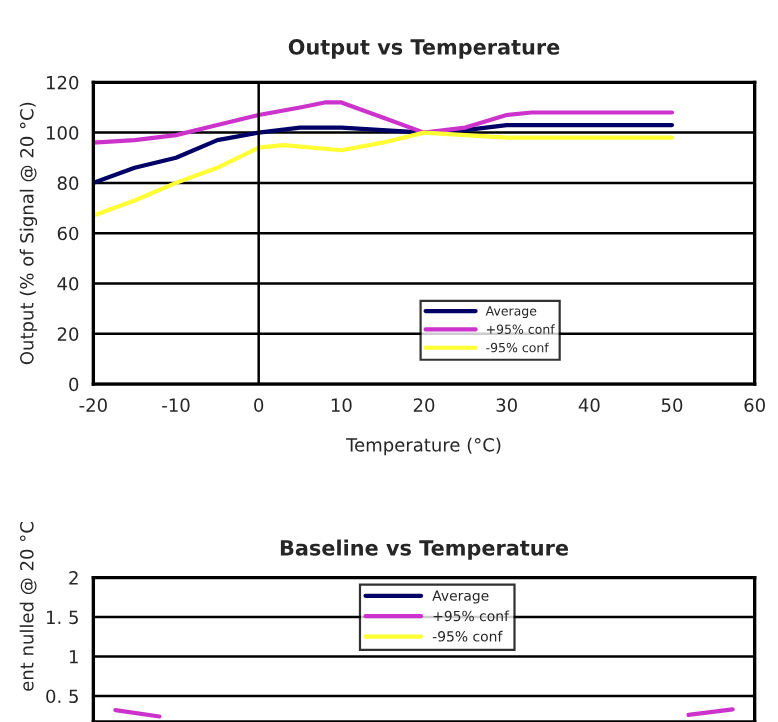 The width and height of the screenshot is (778, 722). Describe the element at coordinates (28, 606) in the screenshot. I see `y-axis-title: ent nulled @ 20 °C` at that location.